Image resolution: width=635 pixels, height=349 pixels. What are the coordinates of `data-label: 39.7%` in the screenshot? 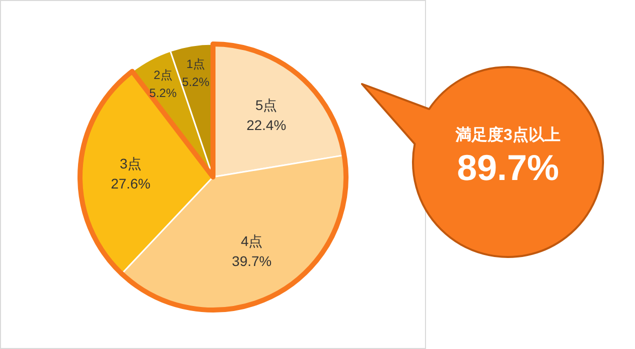 It's located at (252, 260).